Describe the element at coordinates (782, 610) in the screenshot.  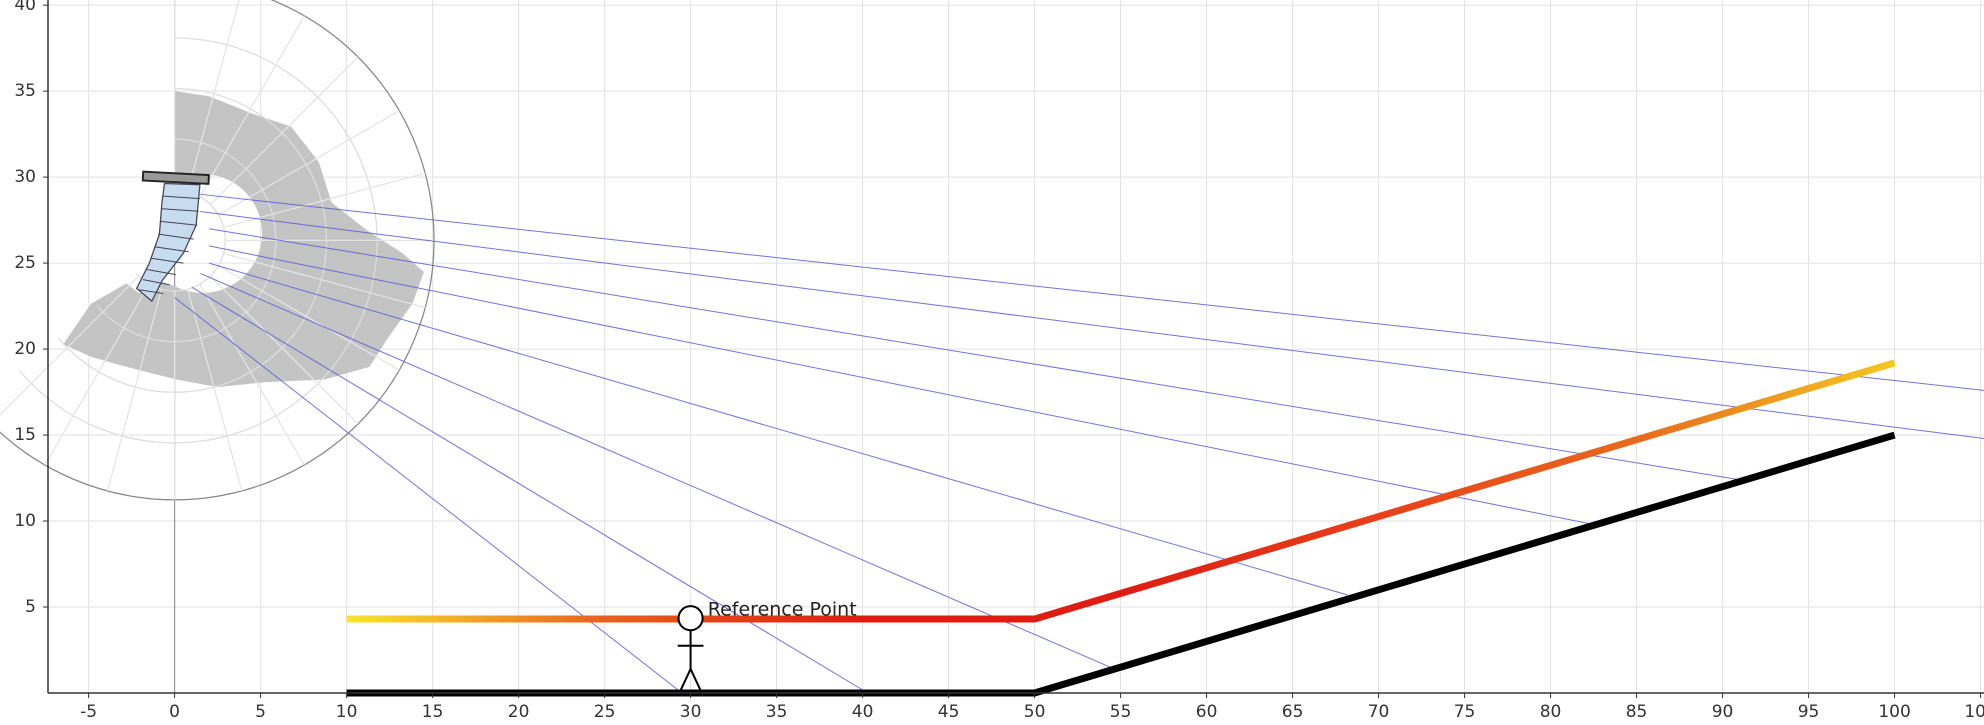
I see `annotation-label: Reference Point` at that location.